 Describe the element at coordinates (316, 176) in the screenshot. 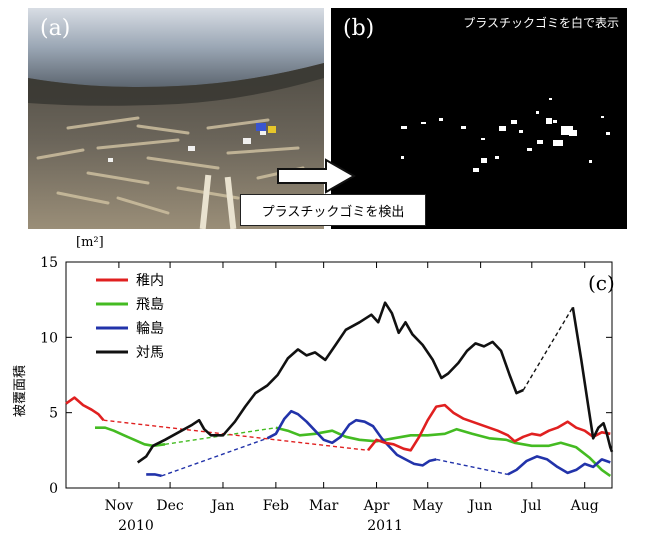

I see `right-arrow-icon` at that location.